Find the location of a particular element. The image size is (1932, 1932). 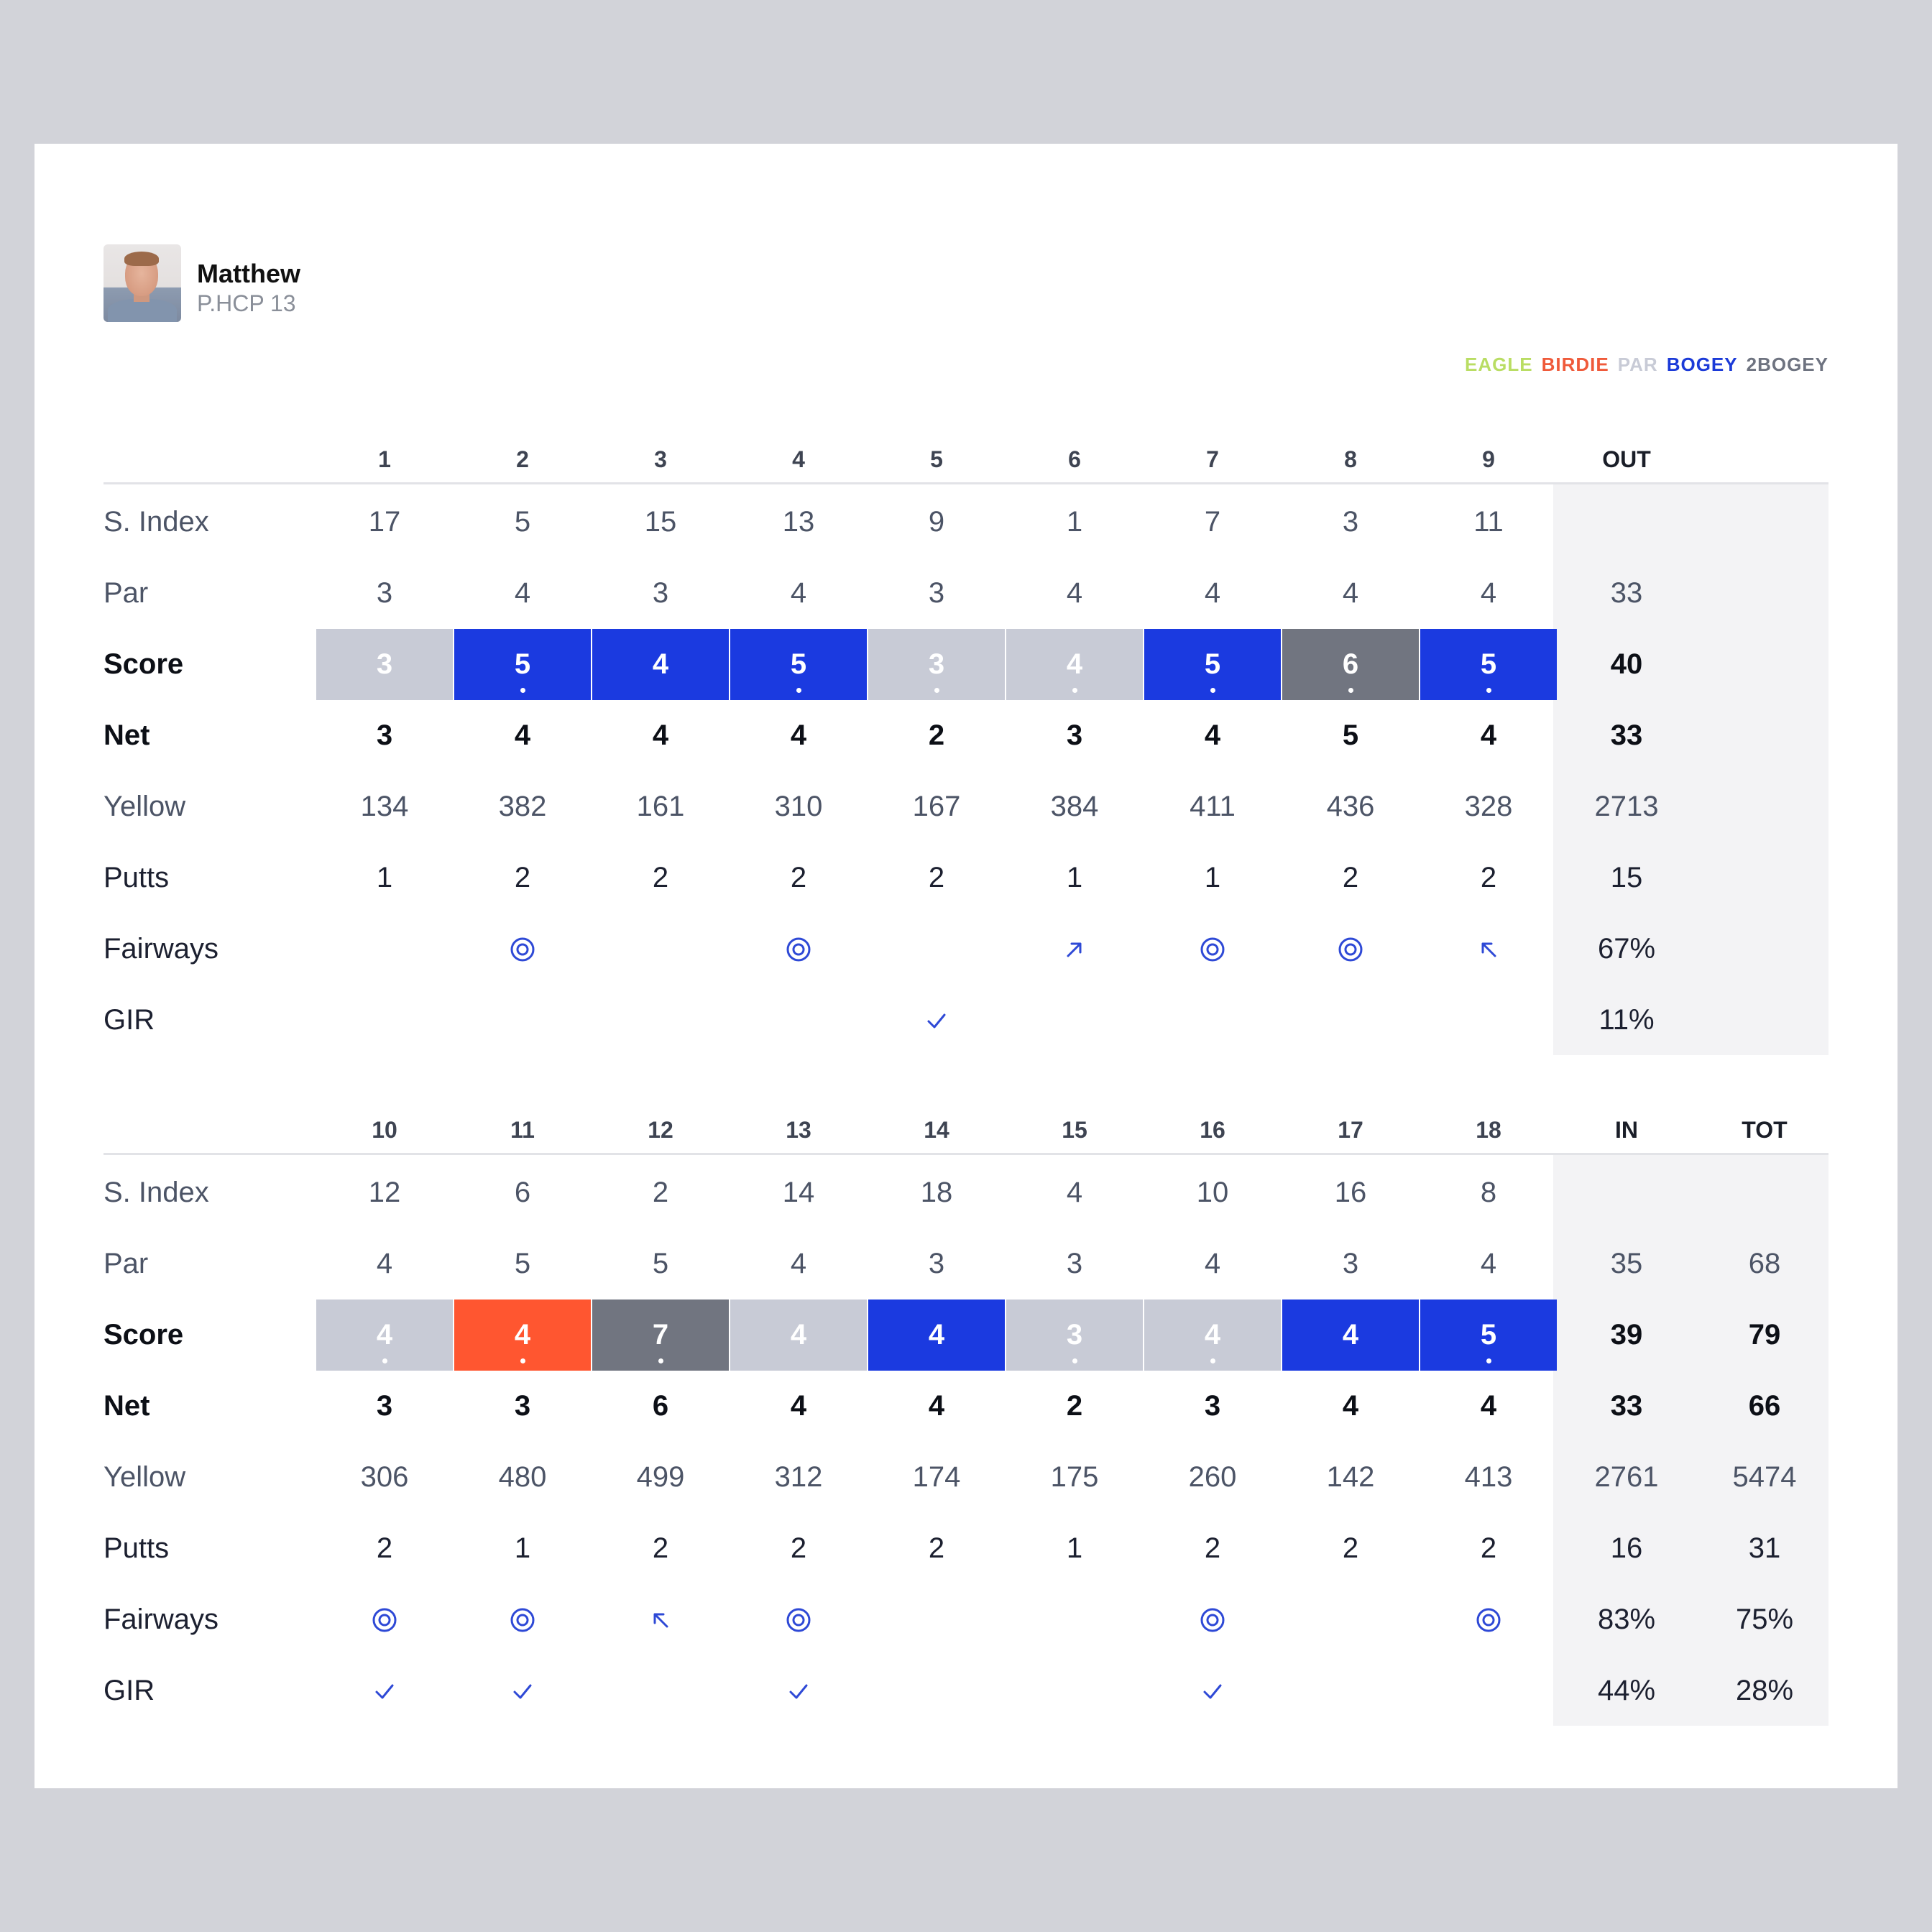

hole-number: 7 is located at coordinates (1212, 459).